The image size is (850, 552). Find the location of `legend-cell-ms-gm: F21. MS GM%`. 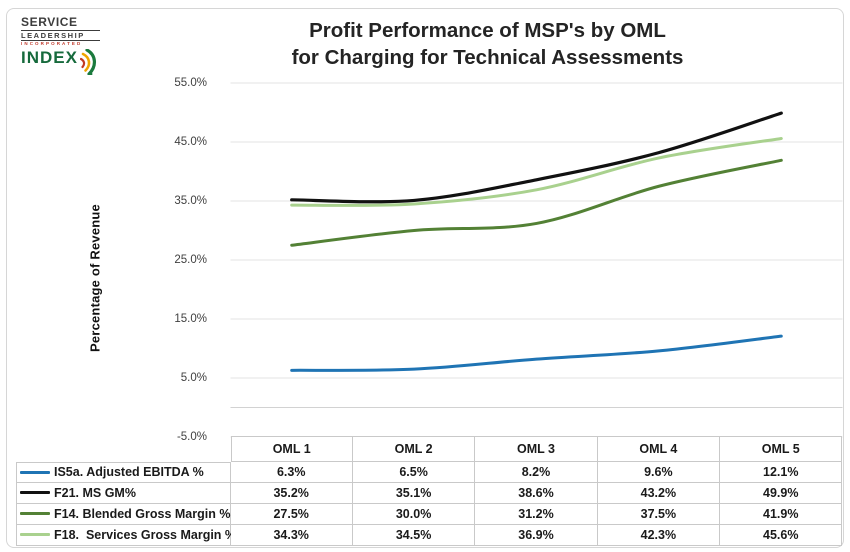

legend-cell-ms-gm: F21. MS GM% is located at coordinates (123, 493).